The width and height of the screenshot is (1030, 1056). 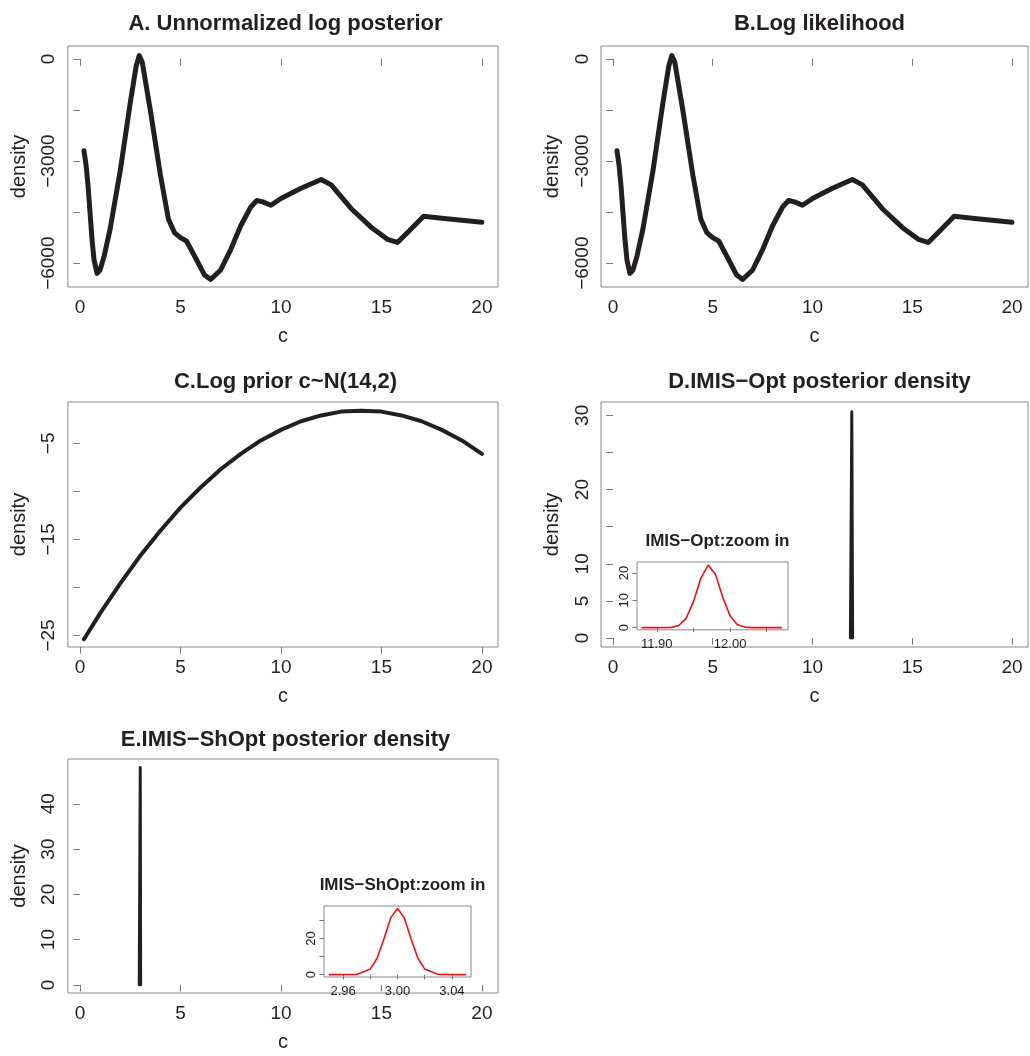 I want to click on y-tick-label: −25, so click(x=48, y=635).